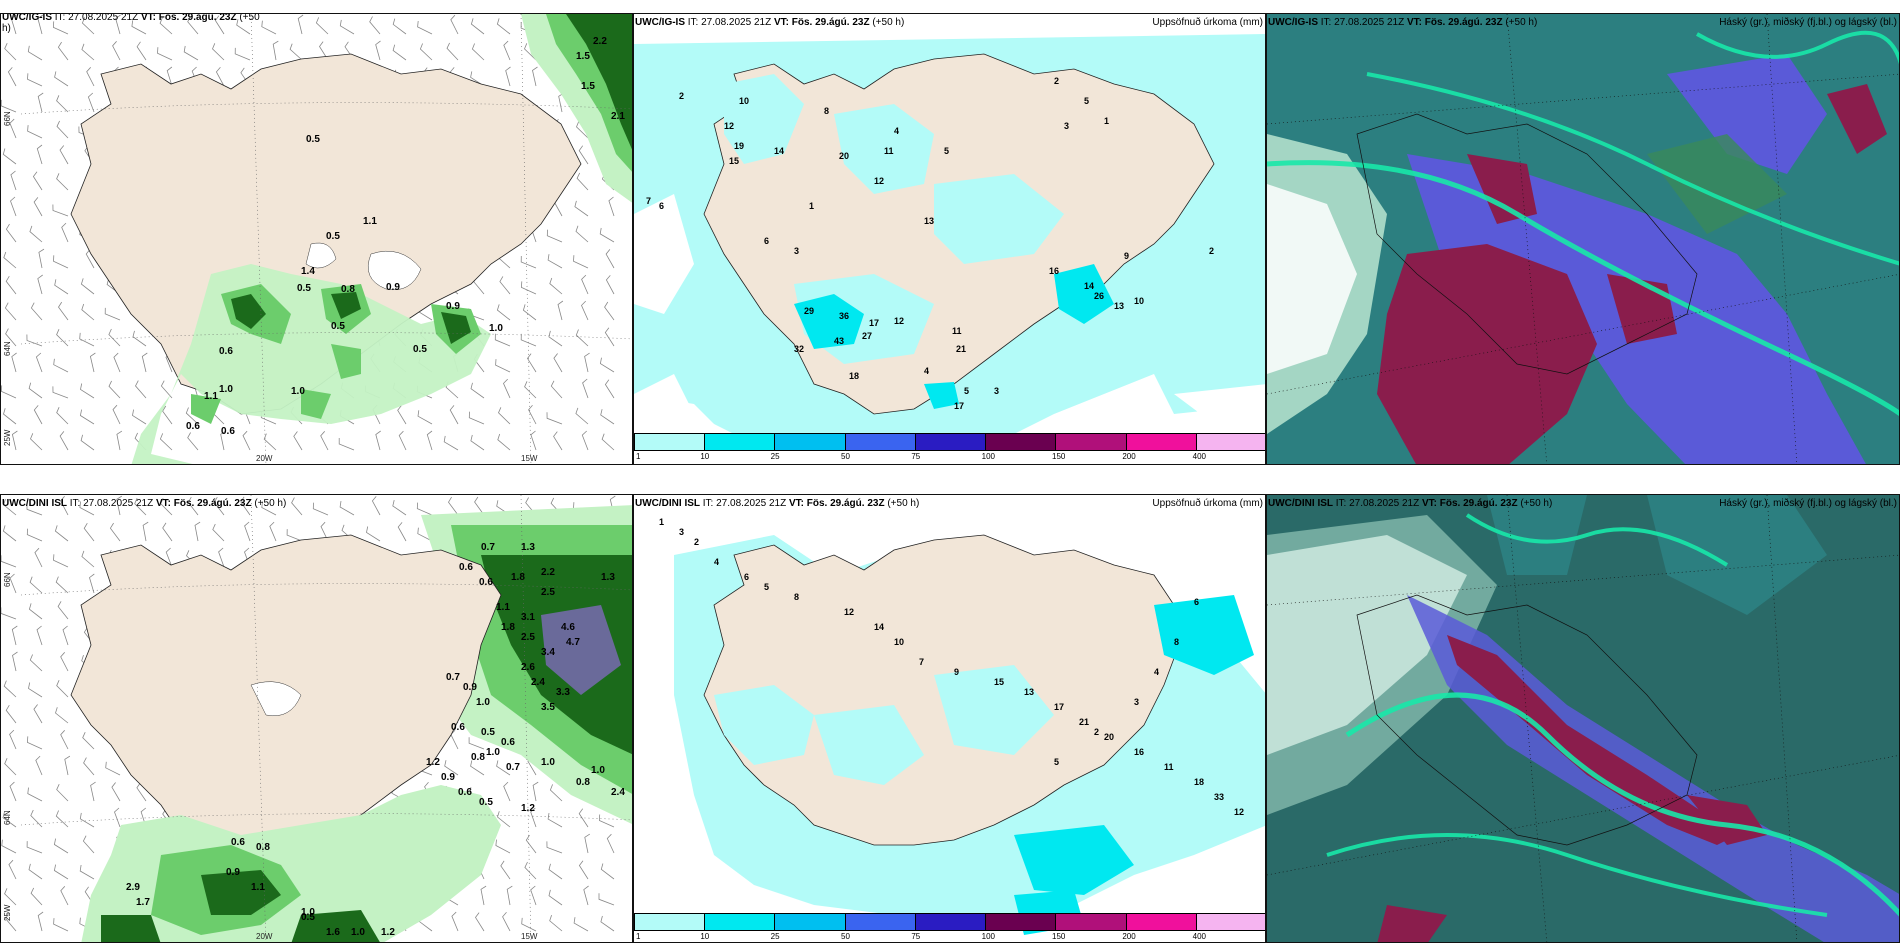 This screenshot has height=950, width=1900. What do you see at coordinates (854, 376) in the screenshot?
I see `precip-value-label: 18` at bounding box center [854, 376].